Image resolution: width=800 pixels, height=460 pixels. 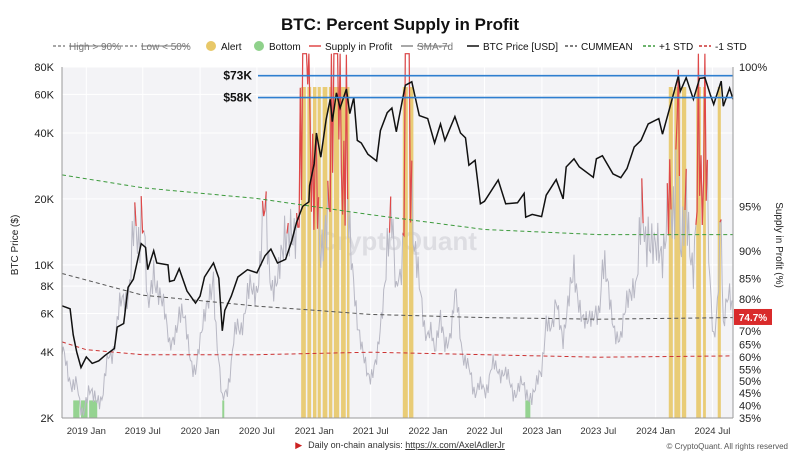 What do you see at coordinates (257, 431) in the screenshot?
I see `x-tick-label: 2020 Jul` at bounding box center [257, 431].